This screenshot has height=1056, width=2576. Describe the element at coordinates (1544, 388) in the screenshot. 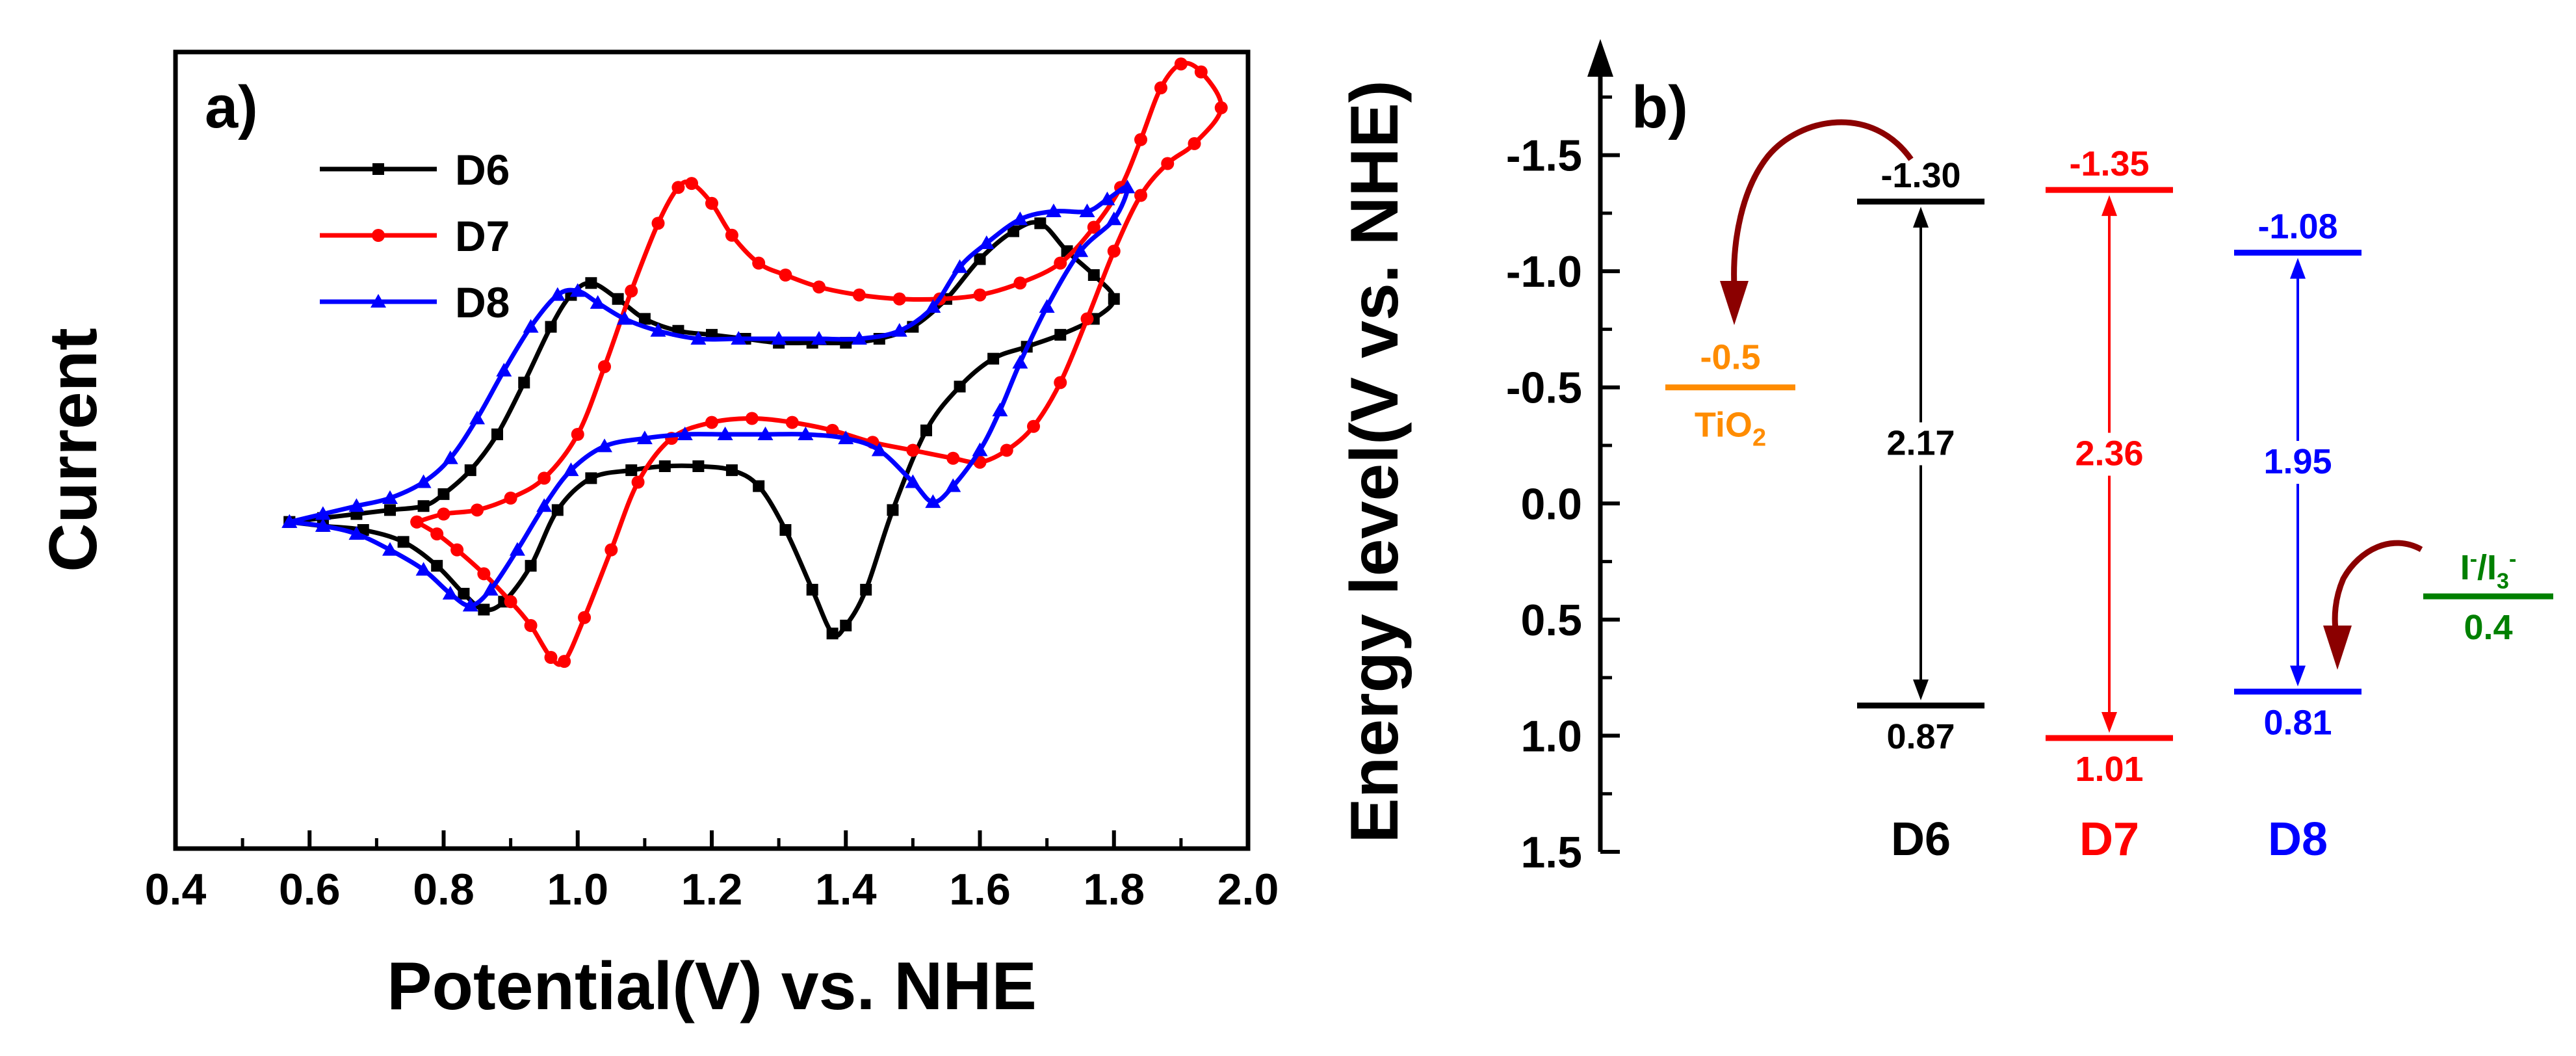

I see `y-tick-label: -0.5` at that location.